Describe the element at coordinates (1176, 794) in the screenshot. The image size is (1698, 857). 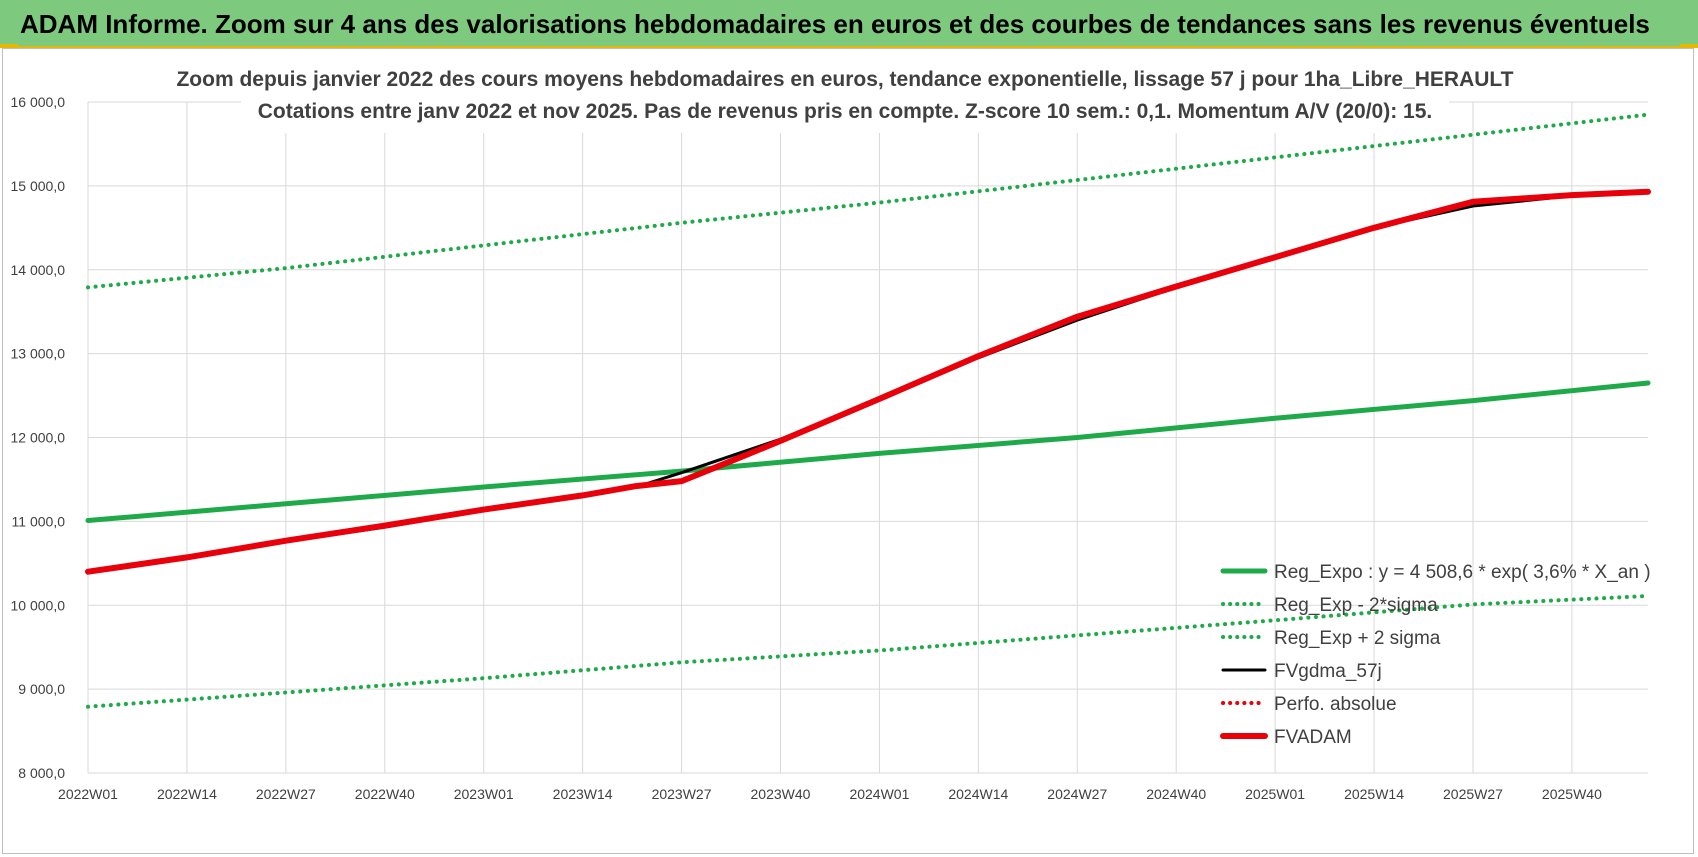
I see `x-tick-label: 2024W40` at that location.